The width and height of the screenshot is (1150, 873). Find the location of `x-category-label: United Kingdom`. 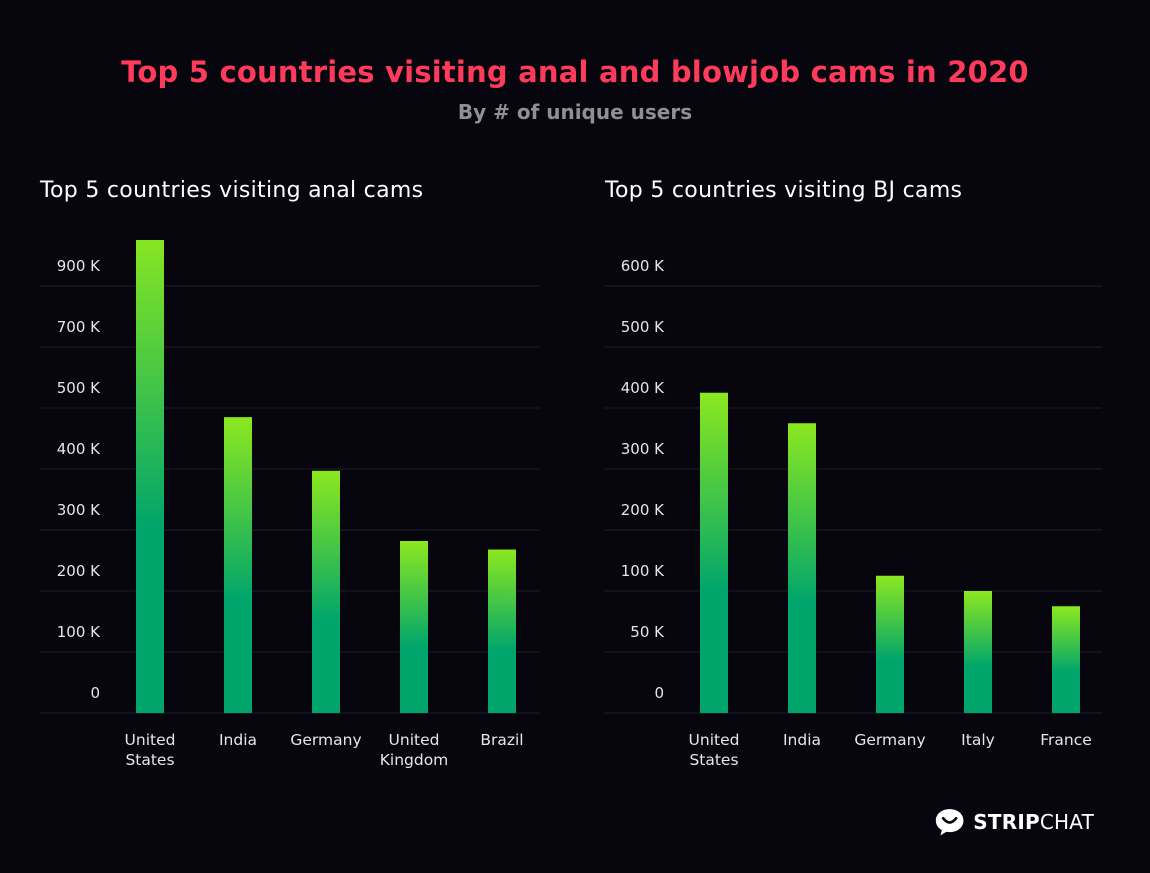

x-category-label: United Kingdom is located at coordinates (414, 750).